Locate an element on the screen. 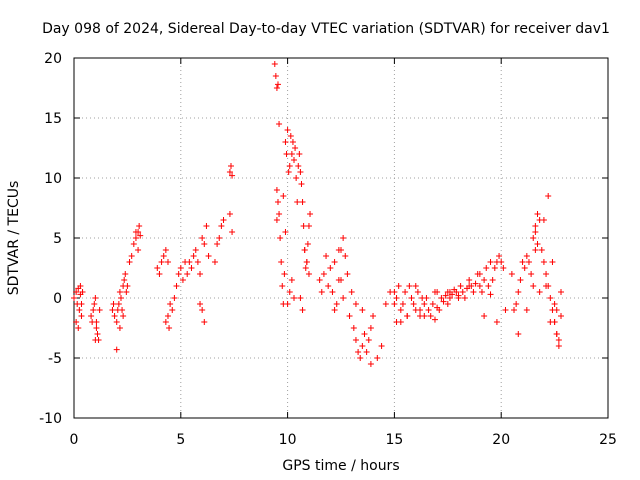 The width and height of the screenshot is (640, 480). x-tick-label: 15 is located at coordinates (394, 440).